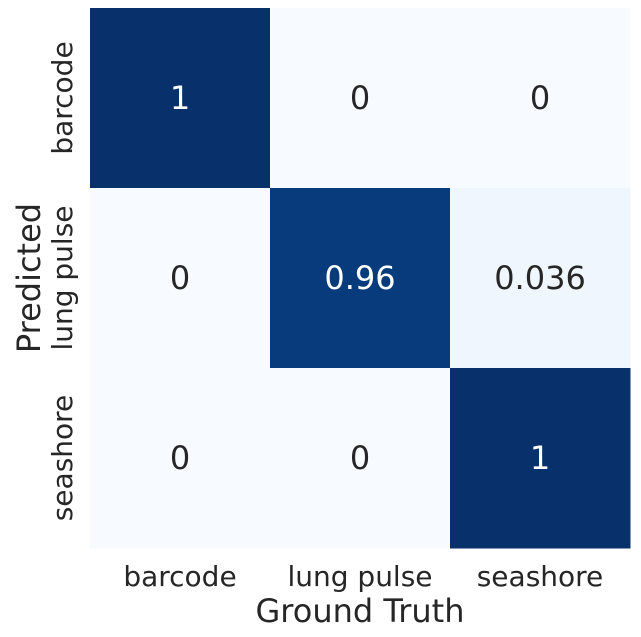 The image size is (641, 637). I want to click on y-tick-label: barcode, so click(62, 97).